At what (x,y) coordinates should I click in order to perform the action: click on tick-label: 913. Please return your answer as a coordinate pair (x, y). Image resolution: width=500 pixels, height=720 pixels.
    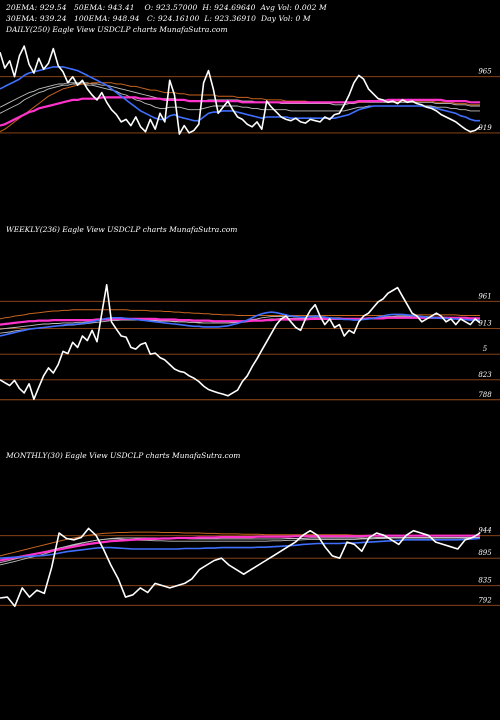
    Looking at the image, I should click on (485, 324).